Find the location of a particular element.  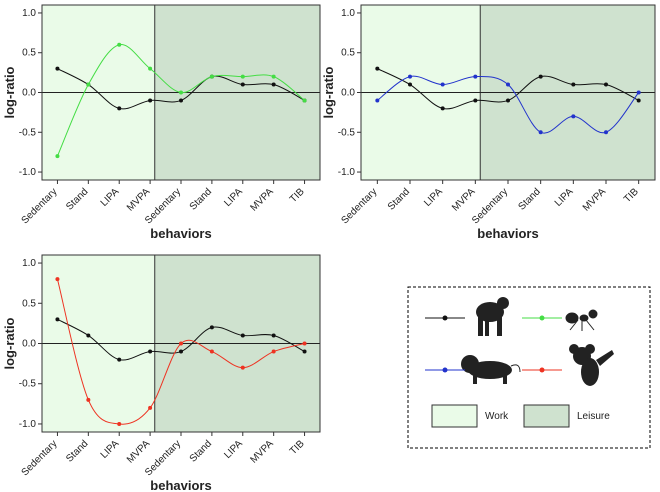

ape-icon is located at coordinates (492, 316).